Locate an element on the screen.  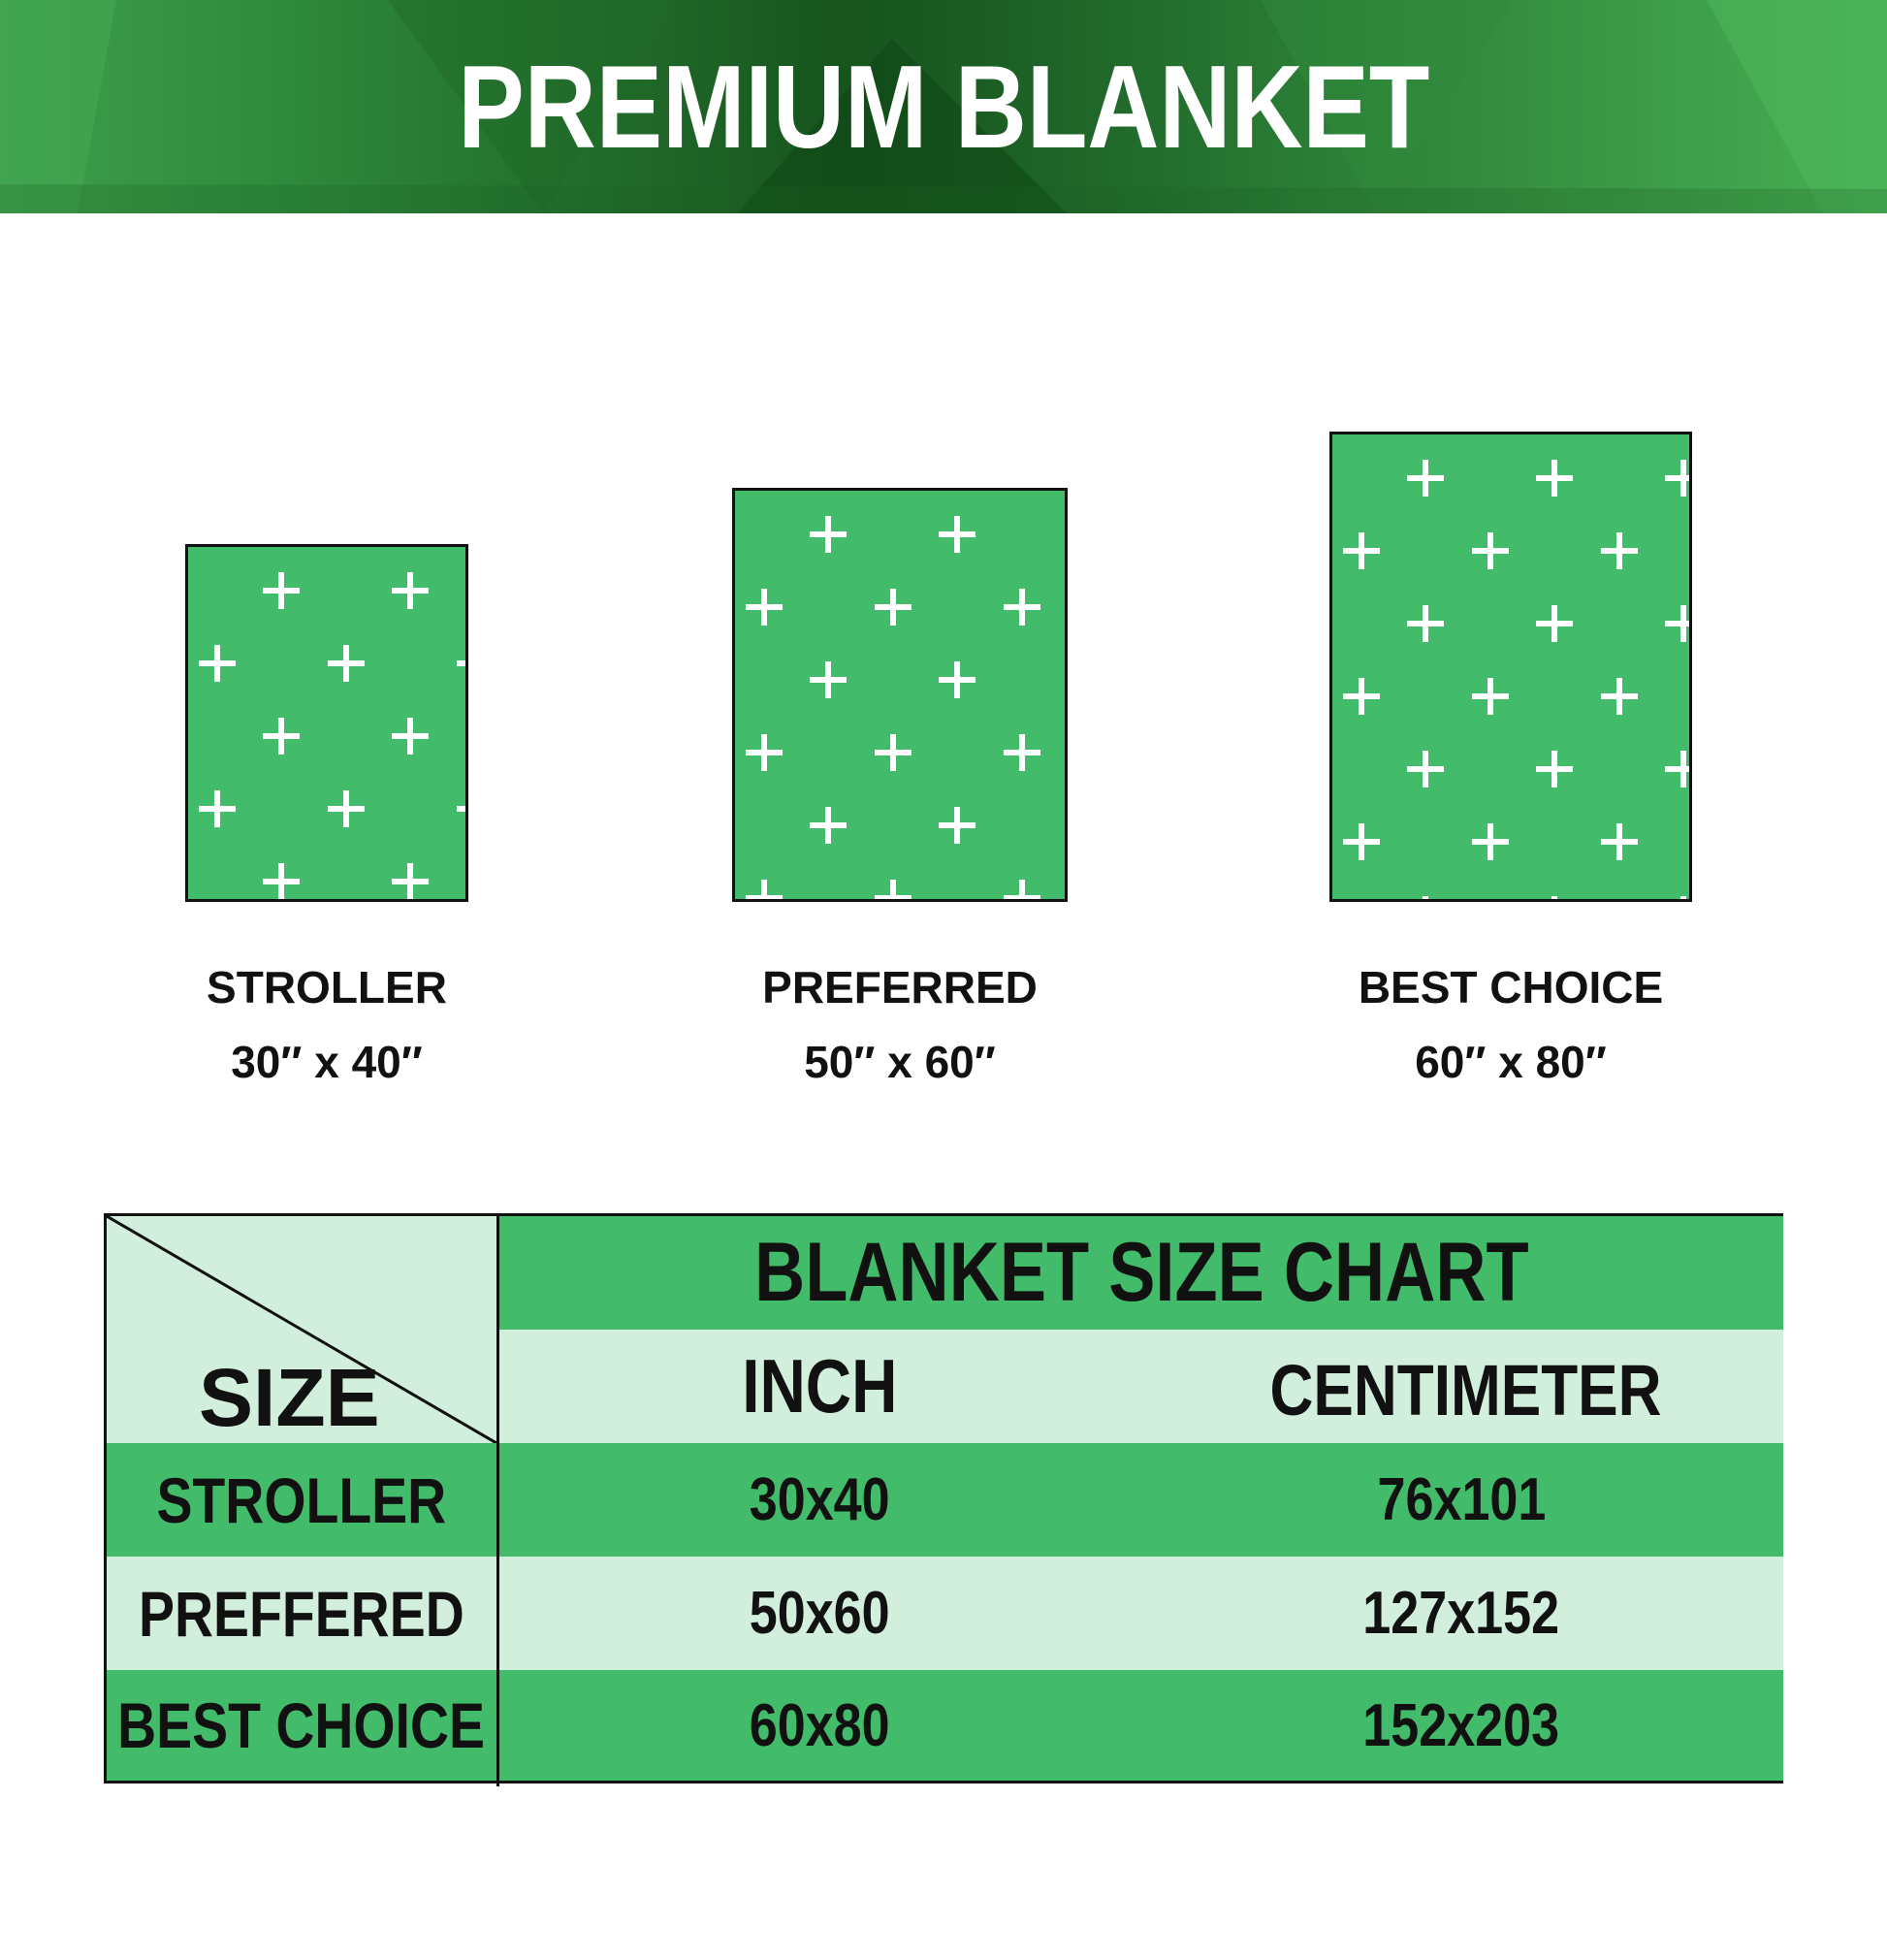
table-cell-inch: 30x40 is located at coordinates (819, 1500).